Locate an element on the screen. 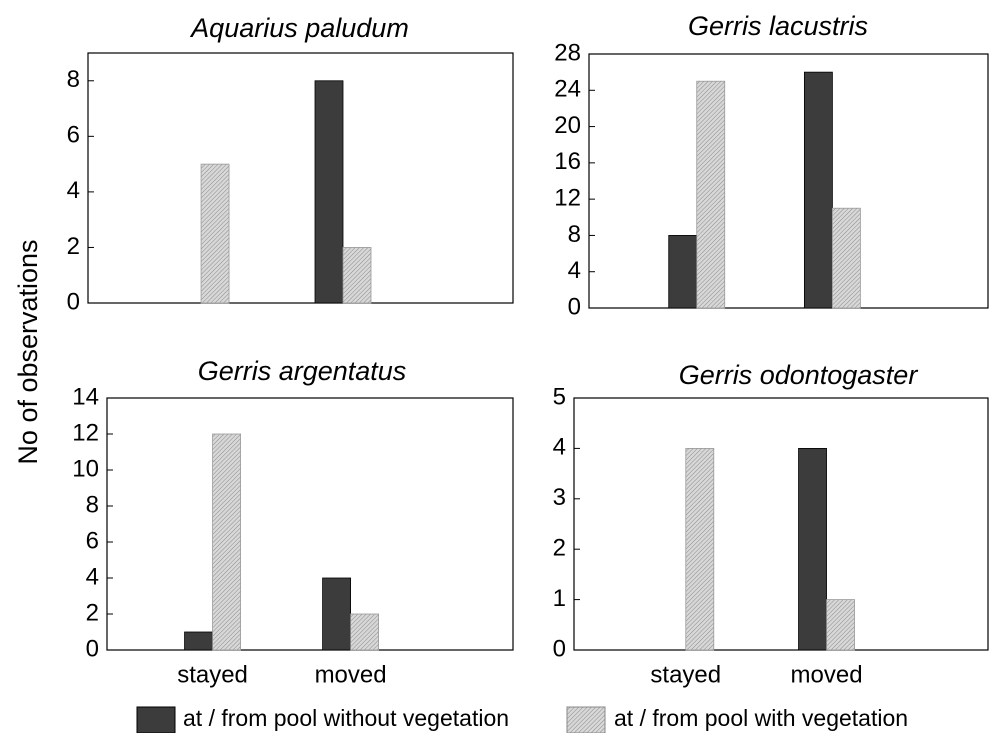 Image resolution: width=989 pixels, height=733 pixels. chart-title: Gerris lacustris is located at coordinates (778, 26).